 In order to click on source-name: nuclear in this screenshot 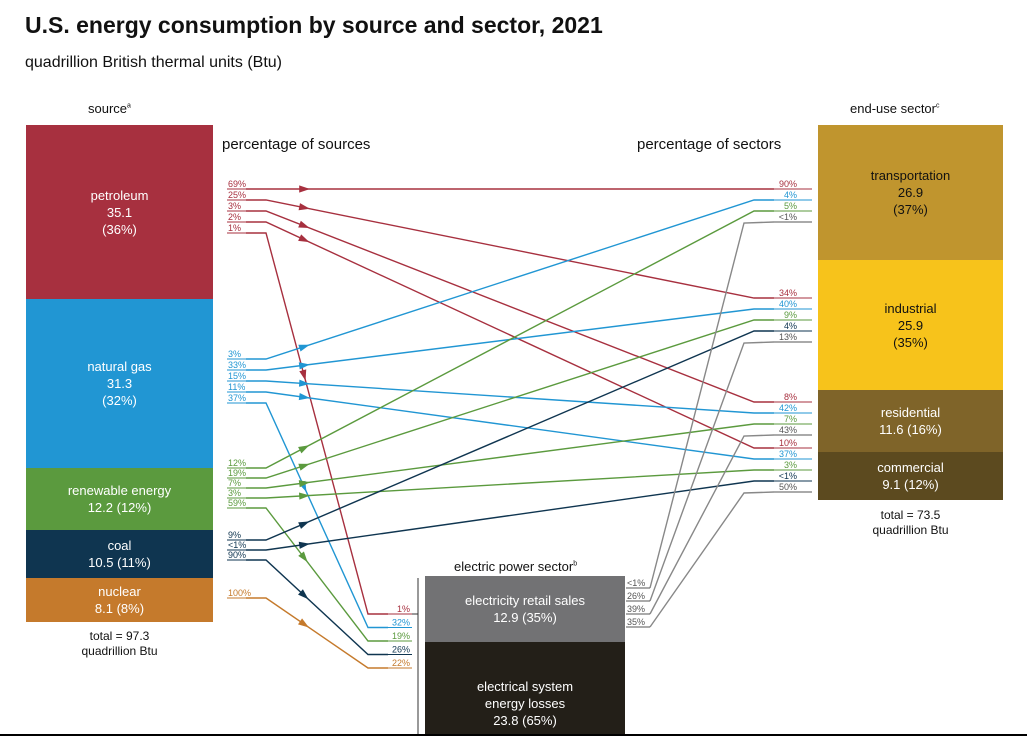, I will do `click(119, 591)`.